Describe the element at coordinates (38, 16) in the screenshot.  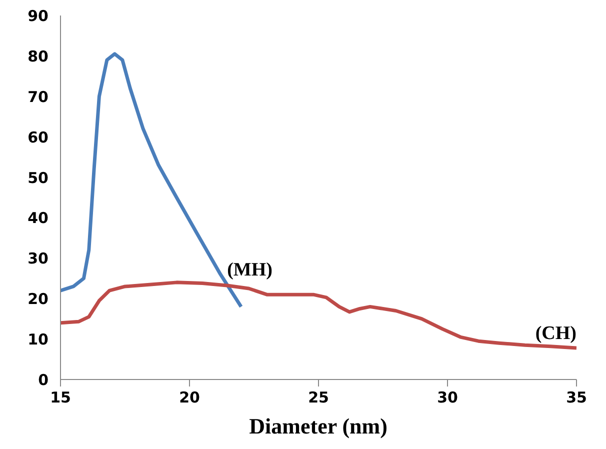
I see `y-tick-label: 90` at that location.